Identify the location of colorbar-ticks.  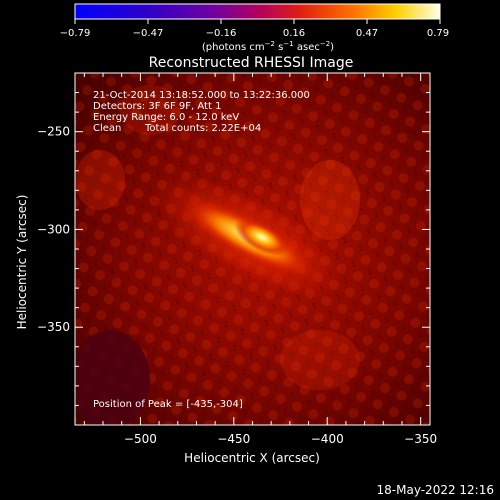
(257, 21).